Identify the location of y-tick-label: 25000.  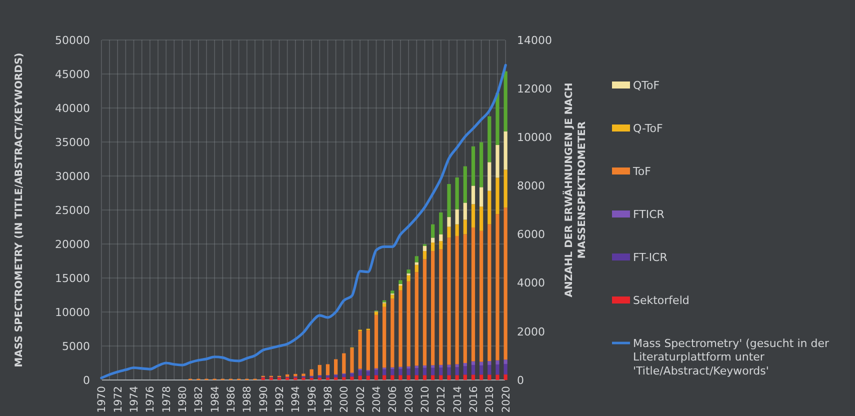
(72, 210).